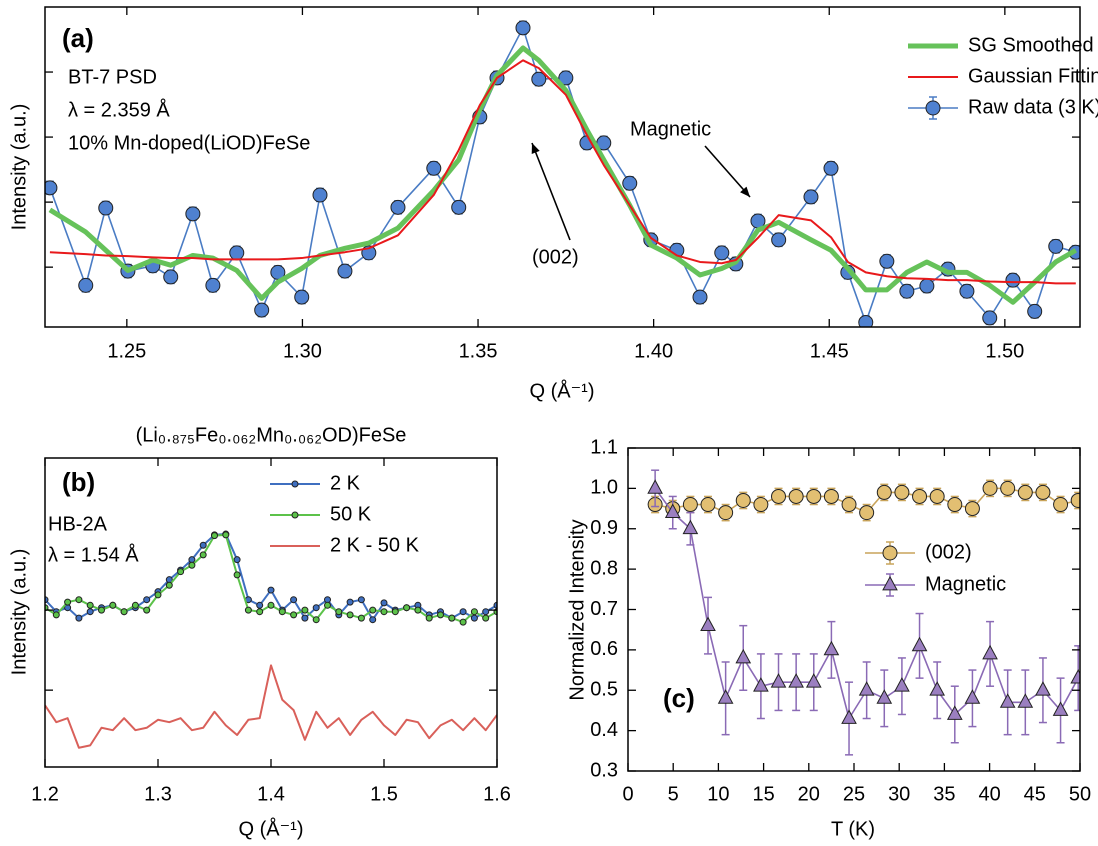 The height and width of the screenshot is (846, 1098). Describe the element at coordinates (989, 794) in the screenshot. I see `x-tick-label: 40` at that location.